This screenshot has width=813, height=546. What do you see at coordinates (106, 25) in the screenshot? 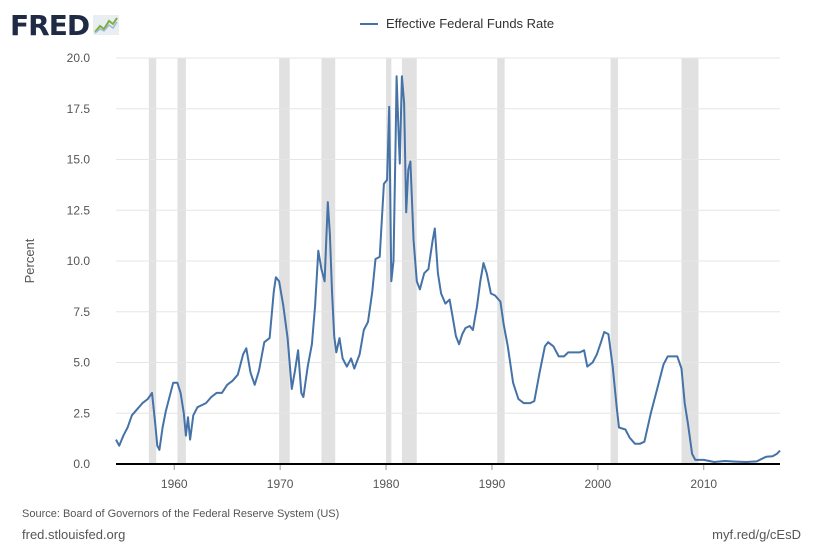
I see `chart-icon` at bounding box center [106, 25].